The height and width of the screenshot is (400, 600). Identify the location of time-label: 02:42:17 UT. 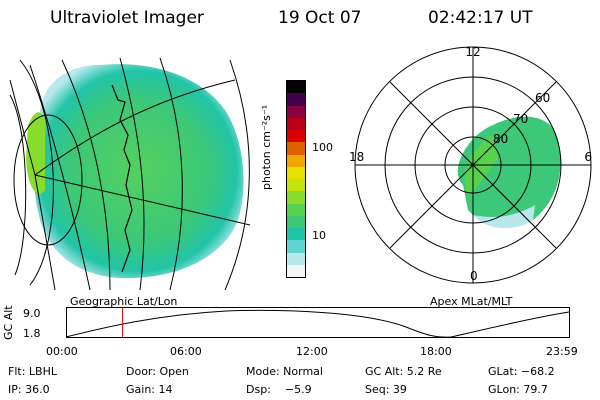
(480, 18).